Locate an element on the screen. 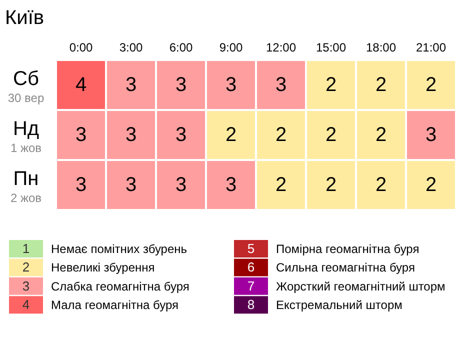  text: Екстремальний шторм is located at coordinates (339, 305).